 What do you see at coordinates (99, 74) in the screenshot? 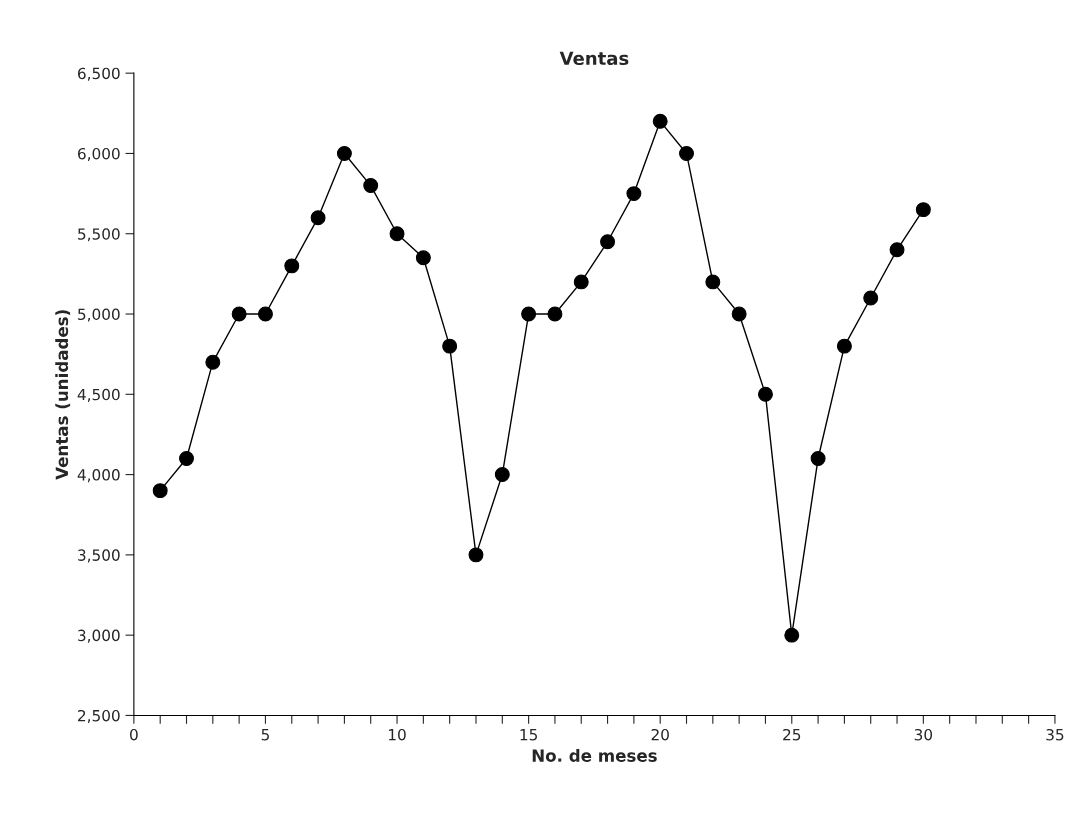
I see `y-tick-label: 6,500` at bounding box center [99, 74].